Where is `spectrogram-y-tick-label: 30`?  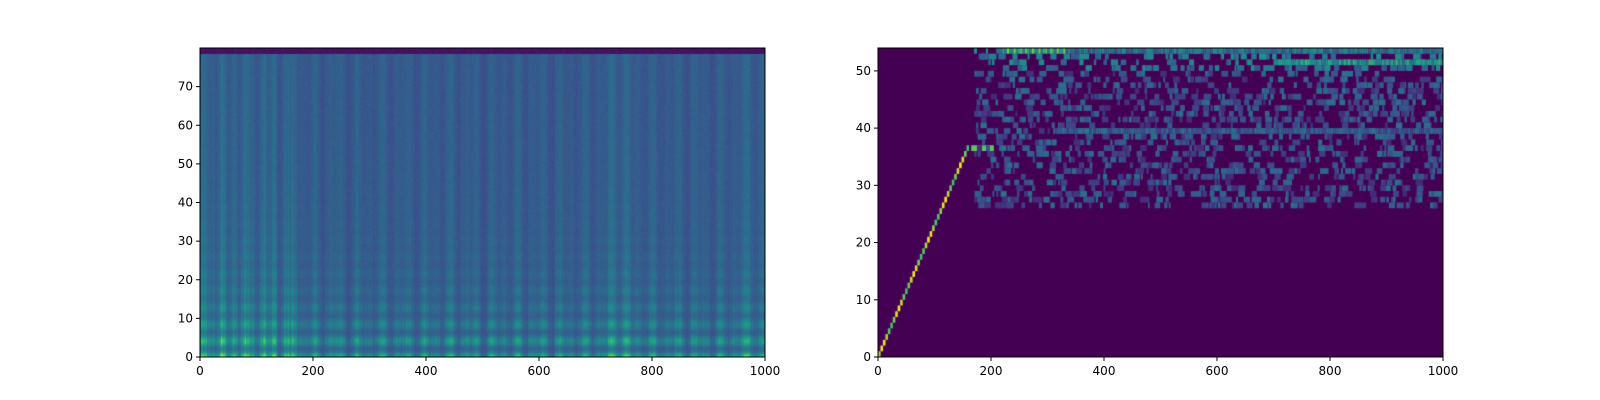 spectrogram-y-tick-label: 30 is located at coordinates (185, 241).